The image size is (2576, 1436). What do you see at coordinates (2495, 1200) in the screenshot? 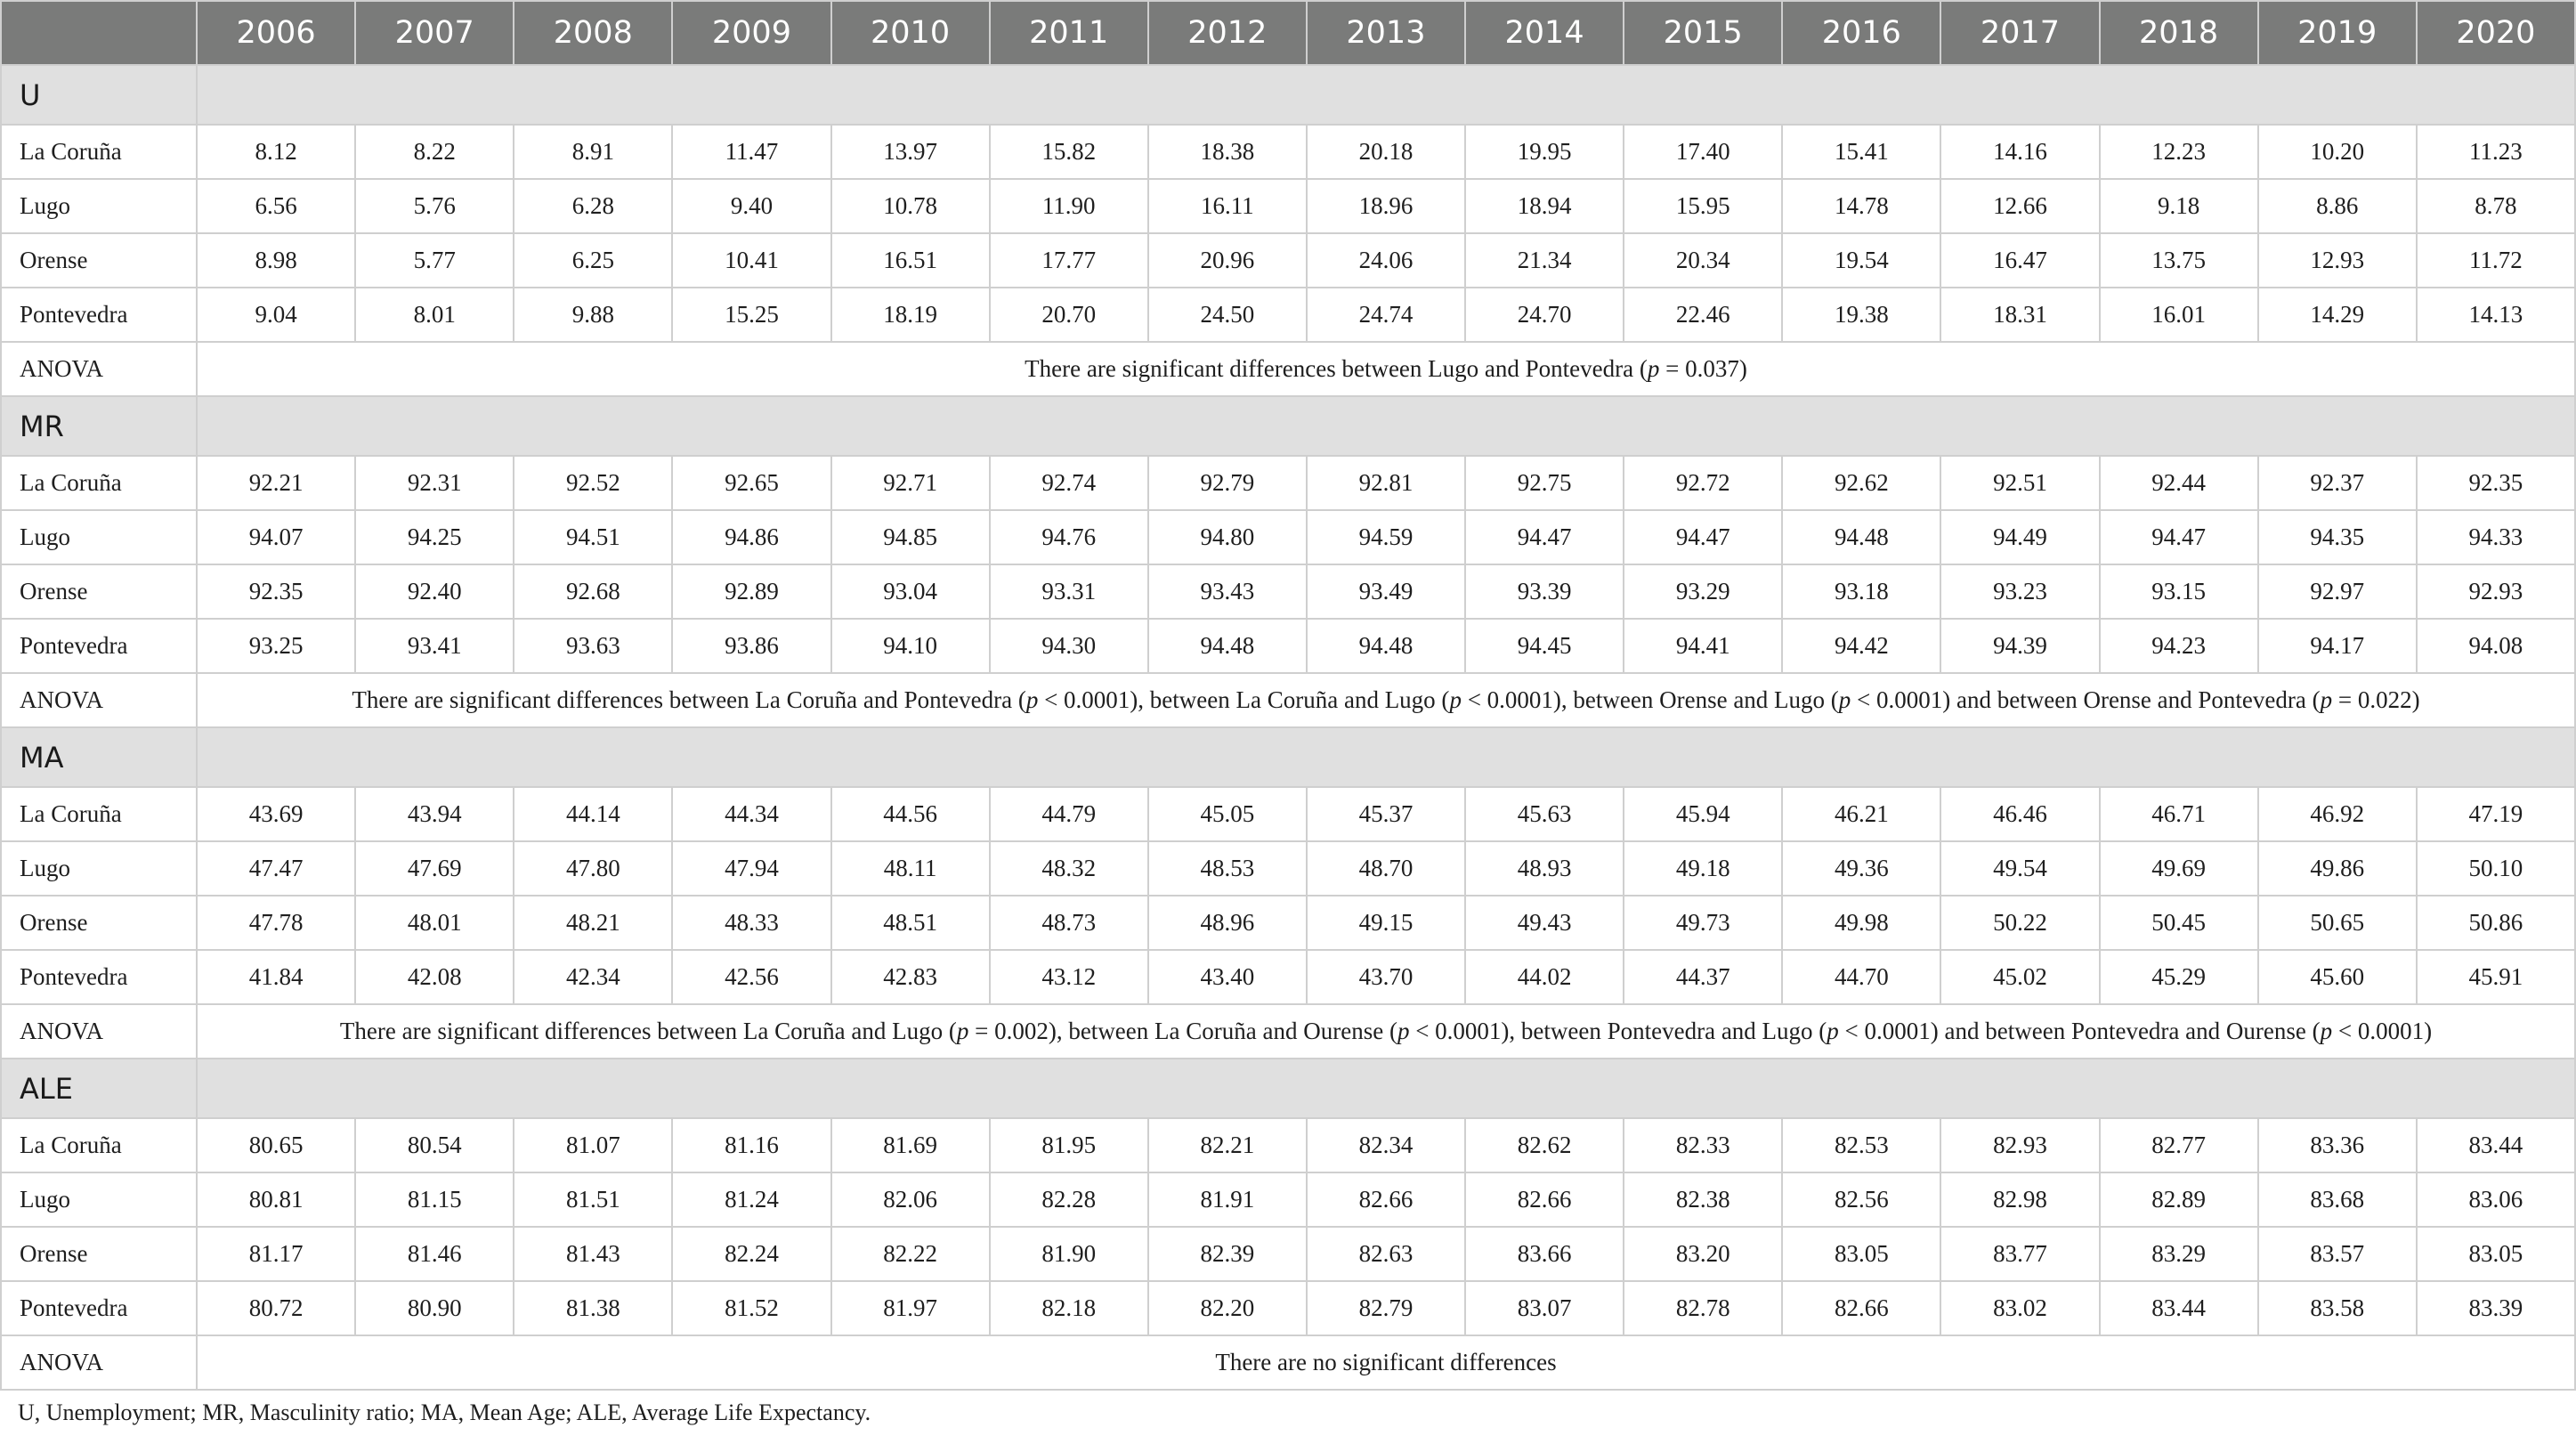
I see `value-cell: 83.06` at bounding box center [2495, 1200].